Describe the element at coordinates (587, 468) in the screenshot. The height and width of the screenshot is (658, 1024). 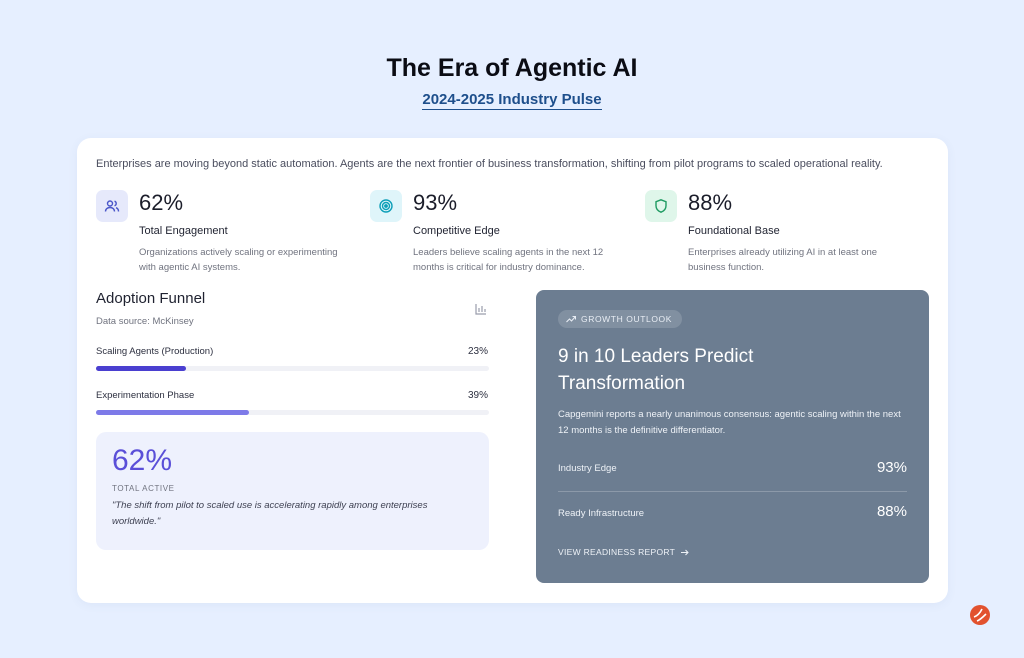
I see `metric-label-industry-edge: Industry Edge` at that location.